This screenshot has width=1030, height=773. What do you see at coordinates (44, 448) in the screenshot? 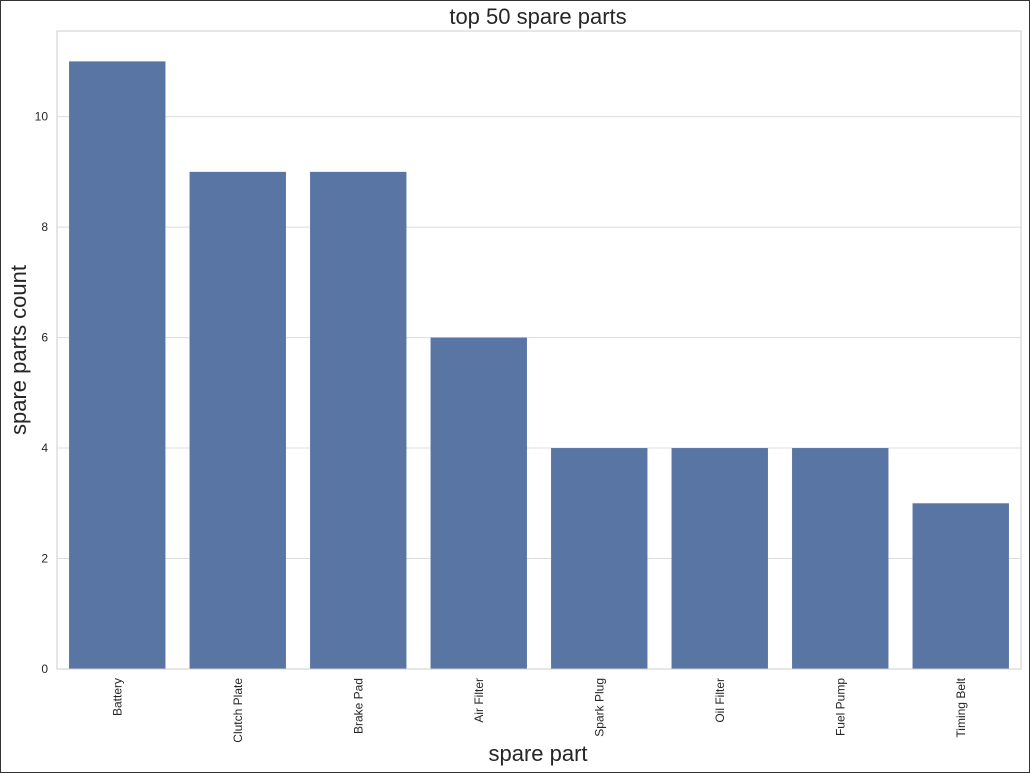
I see `y-tick-label: 4` at bounding box center [44, 448].